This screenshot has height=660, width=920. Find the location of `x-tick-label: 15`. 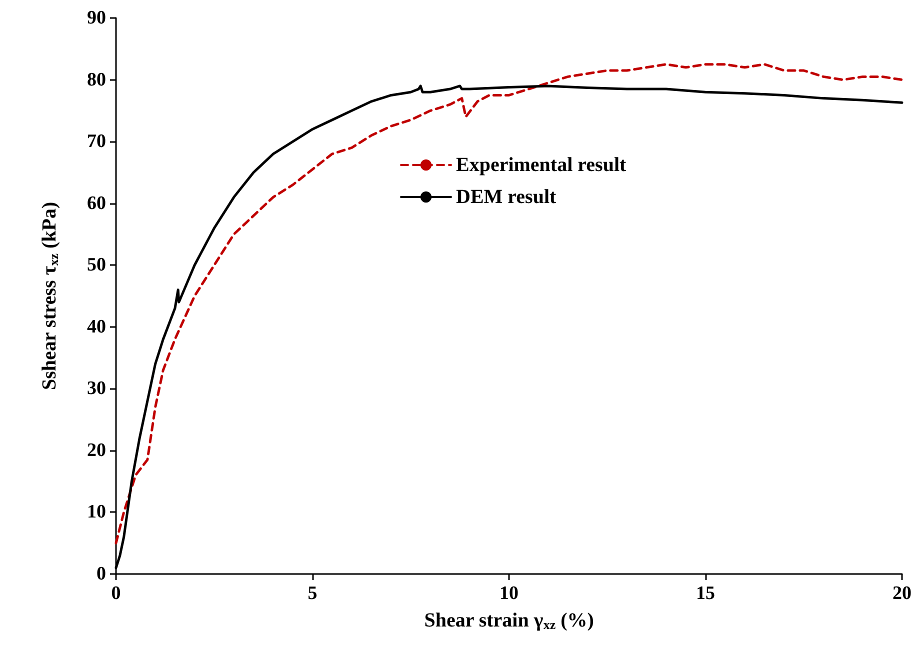

x-tick-label: 15 is located at coordinates (705, 593).